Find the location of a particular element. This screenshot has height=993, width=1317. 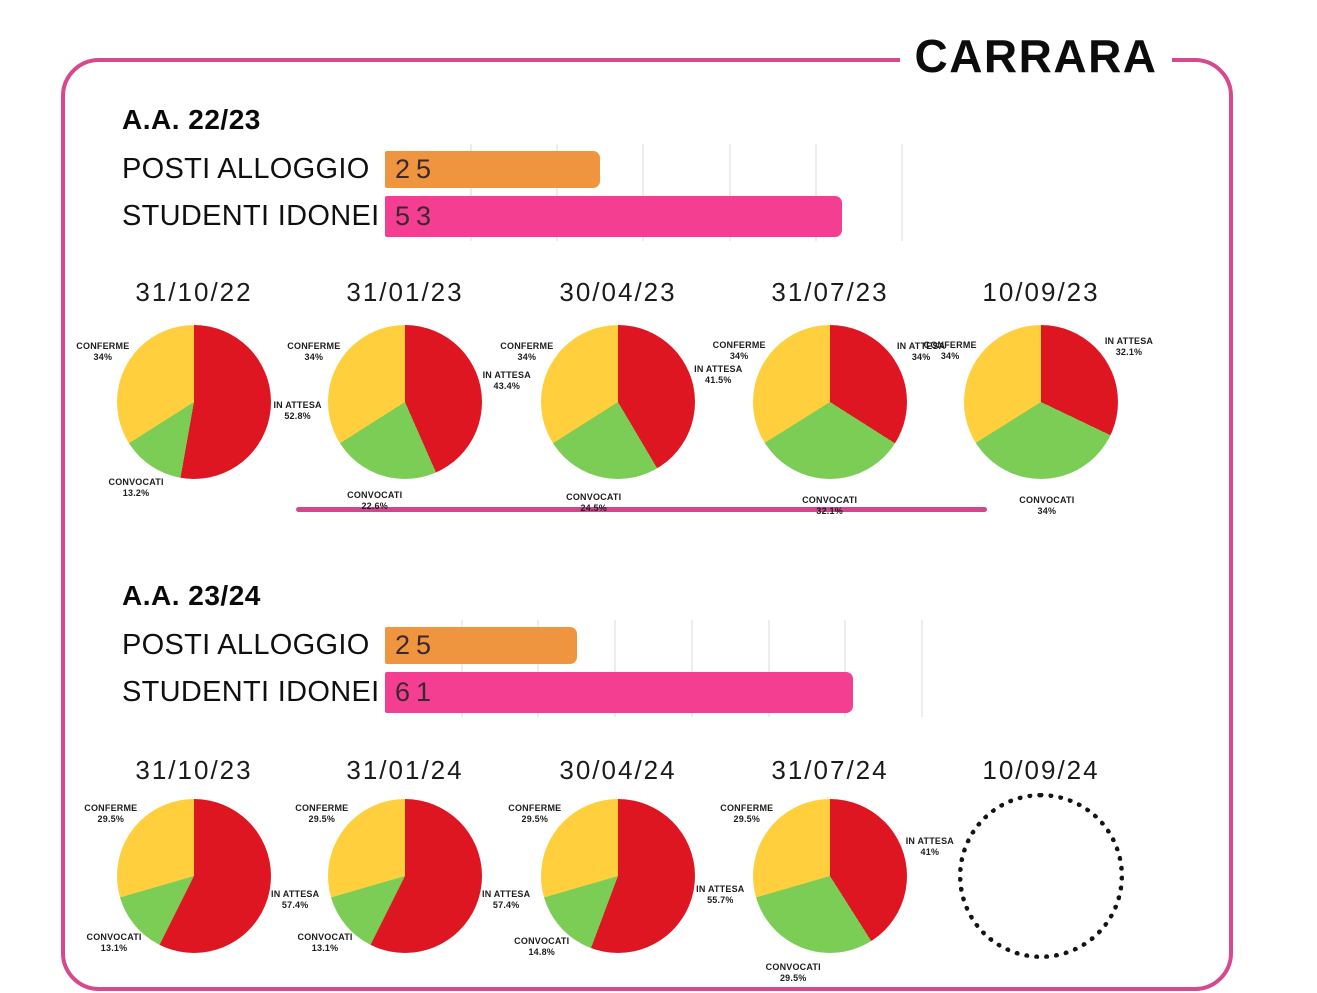

pie-slice-percent: 43.4% is located at coordinates (507, 385).